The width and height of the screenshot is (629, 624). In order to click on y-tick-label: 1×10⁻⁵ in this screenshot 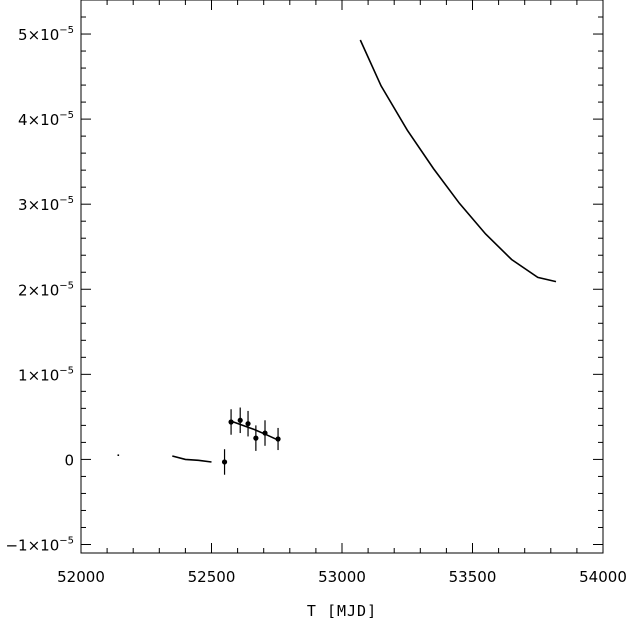, I will do `click(46, 374)`.